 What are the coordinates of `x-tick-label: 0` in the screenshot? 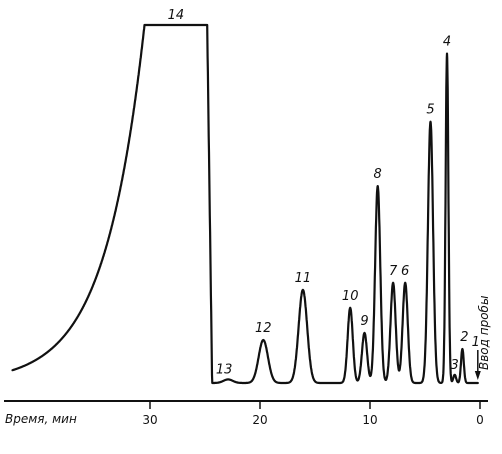 It's located at (480, 420).